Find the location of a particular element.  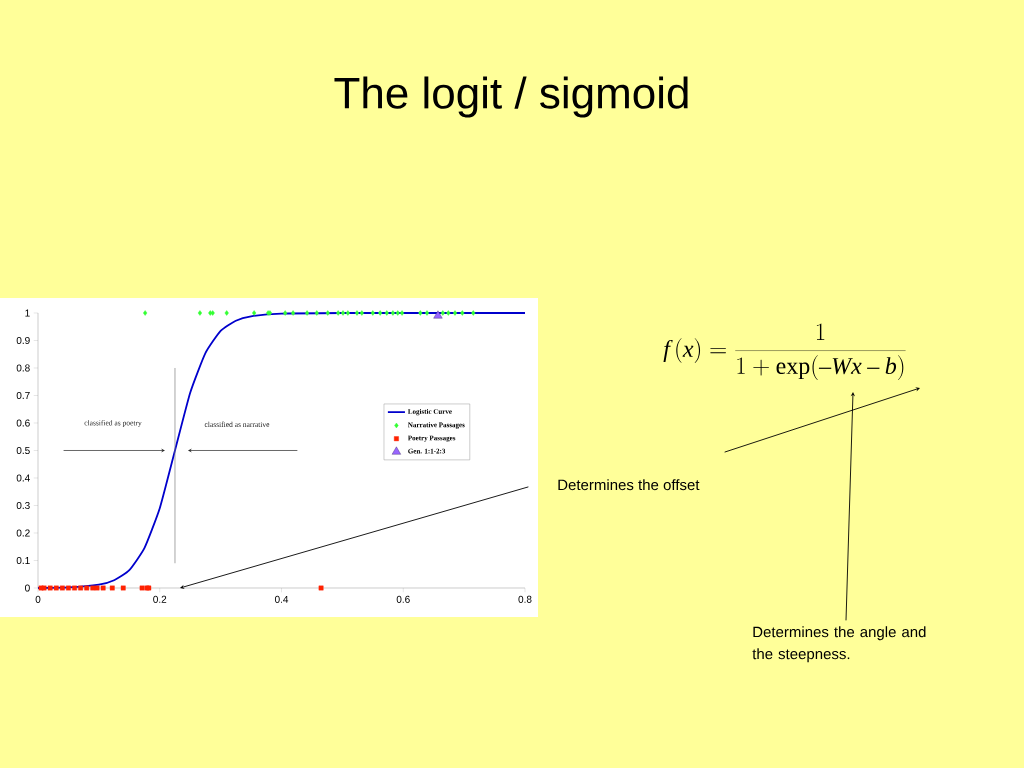

x-tick-label: 0.8 is located at coordinates (525, 599).